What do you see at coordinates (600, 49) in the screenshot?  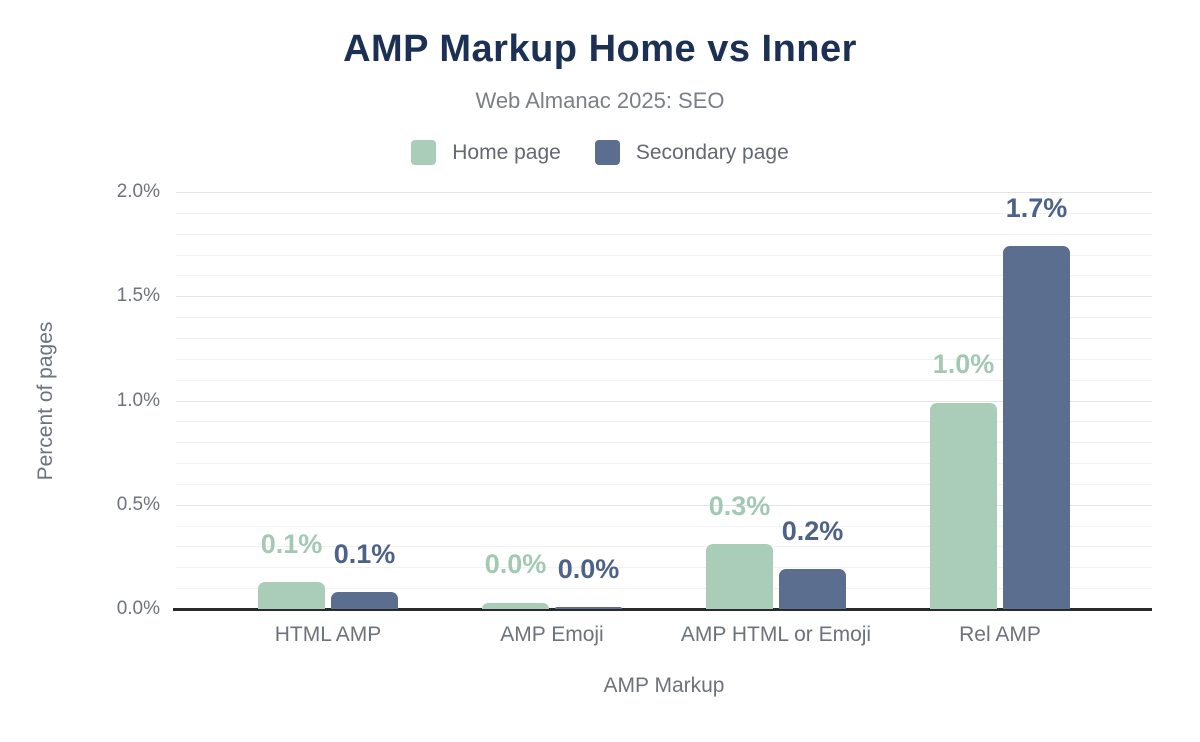 I see `chart-title: AMP Markup Home vs Inner` at bounding box center [600, 49].